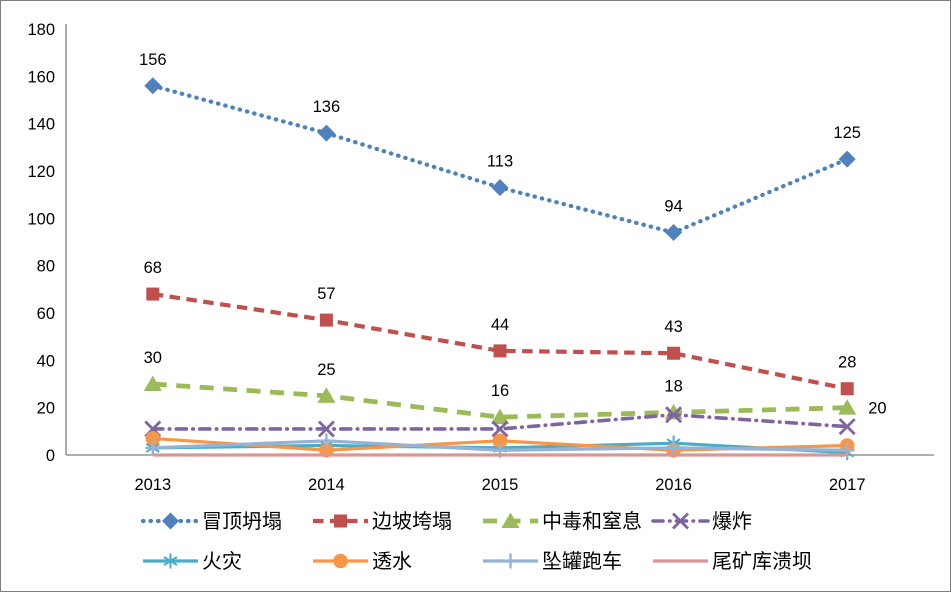  What do you see at coordinates (500, 485) in the screenshot?
I see `x-axis-tick-label: 2015` at bounding box center [500, 485].